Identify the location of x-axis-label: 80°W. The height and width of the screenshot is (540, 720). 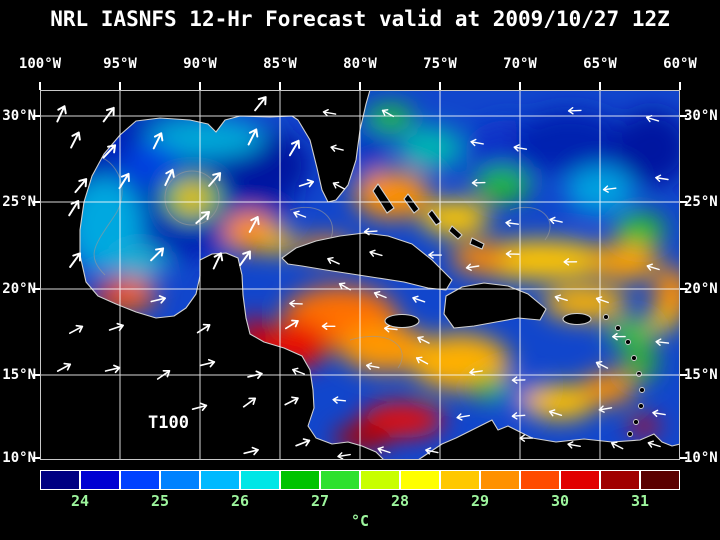
(360, 64).